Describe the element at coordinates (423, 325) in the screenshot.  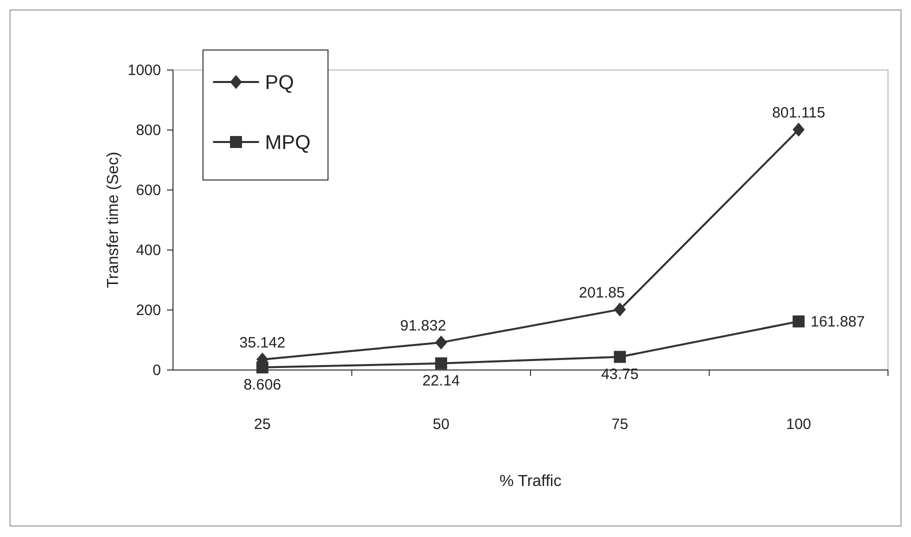
I see `data-label: 91.832` at that location.